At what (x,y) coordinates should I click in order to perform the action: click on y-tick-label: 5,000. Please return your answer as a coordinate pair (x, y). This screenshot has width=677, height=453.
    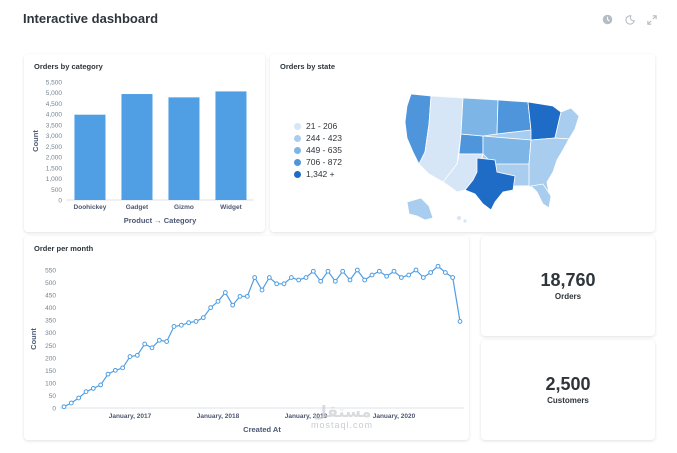
    Looking at the image, I should click on (54, 93).